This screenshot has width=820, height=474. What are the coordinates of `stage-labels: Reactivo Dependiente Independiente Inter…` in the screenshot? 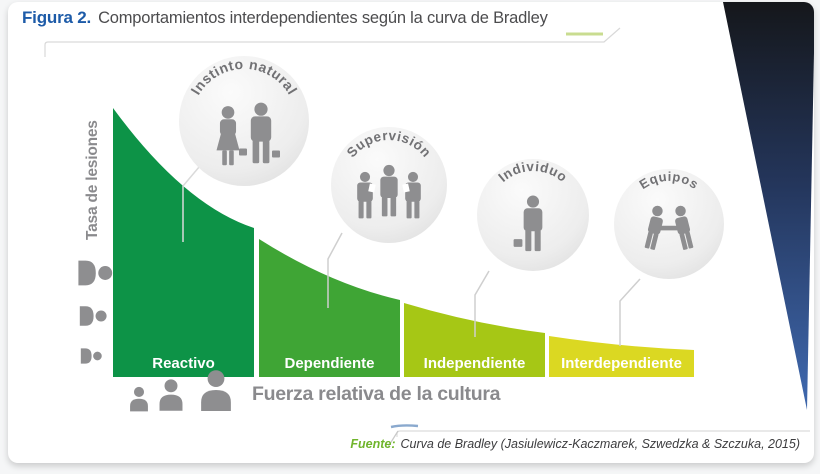 It's located at (417, 363).